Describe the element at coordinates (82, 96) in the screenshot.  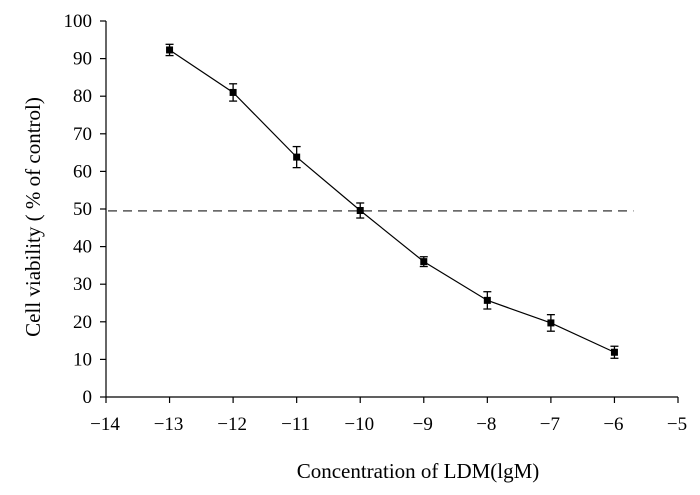
I see `y-tick-label: 80` at that location.